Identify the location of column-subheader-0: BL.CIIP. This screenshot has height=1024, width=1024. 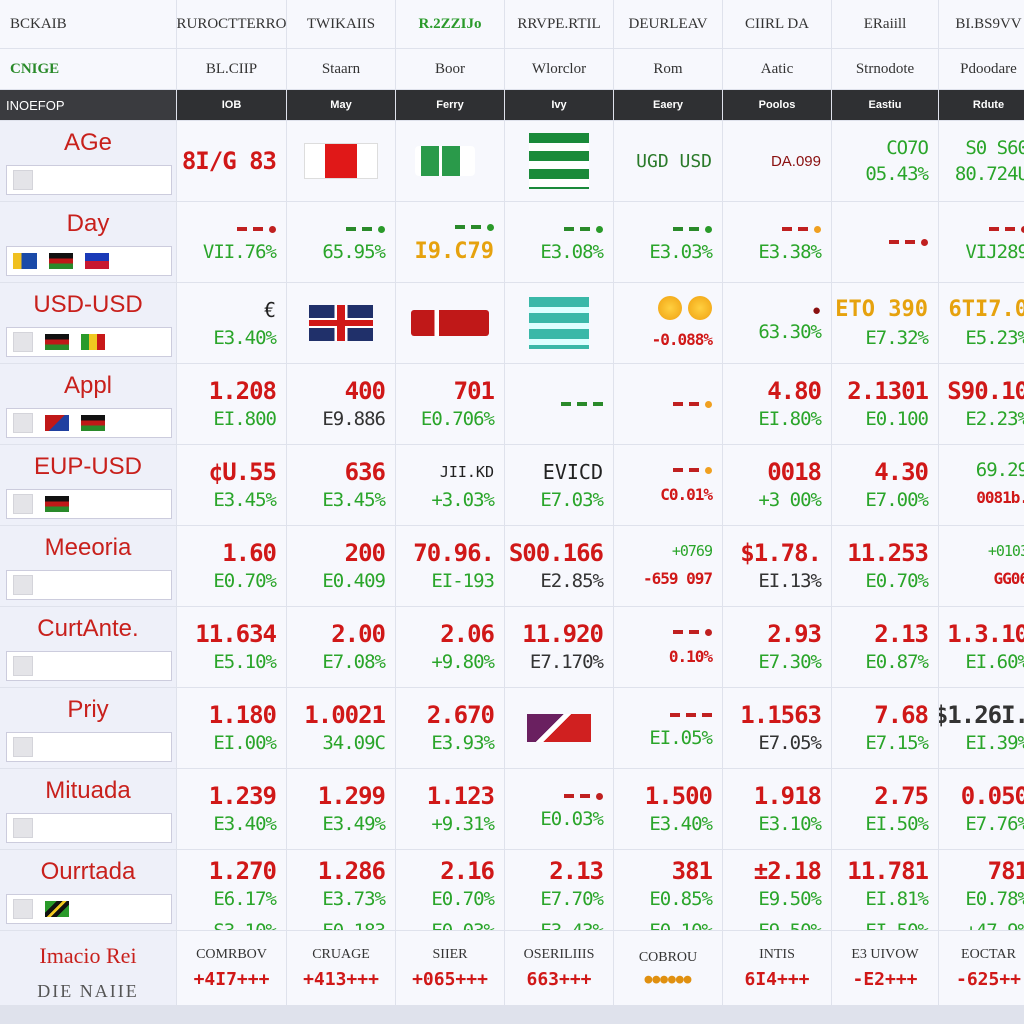
(231, 69).